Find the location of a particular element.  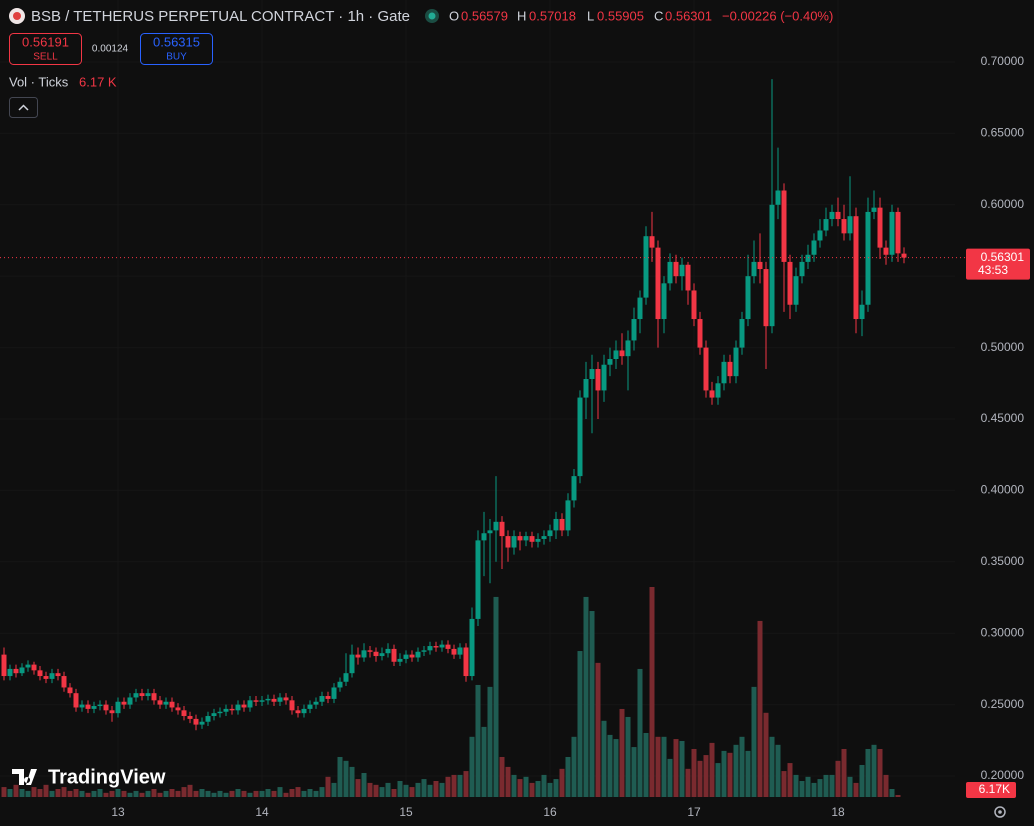

collapse-button is located at coordinates (23, 107).